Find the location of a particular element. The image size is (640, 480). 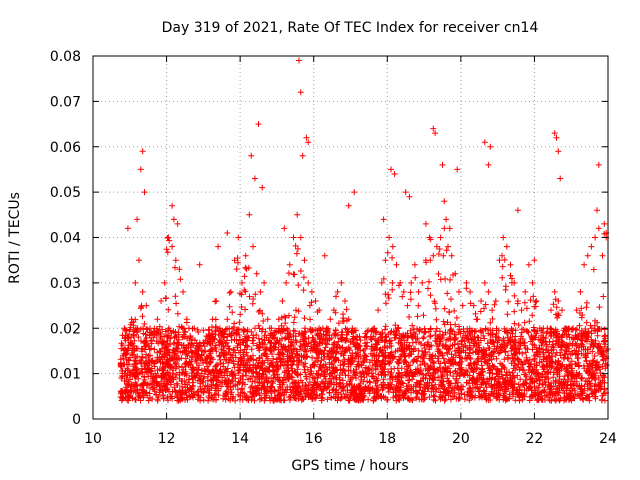

x-tick-labels: 10 12 14 16 18 20 22 24 is located at coordinates (350, 439).